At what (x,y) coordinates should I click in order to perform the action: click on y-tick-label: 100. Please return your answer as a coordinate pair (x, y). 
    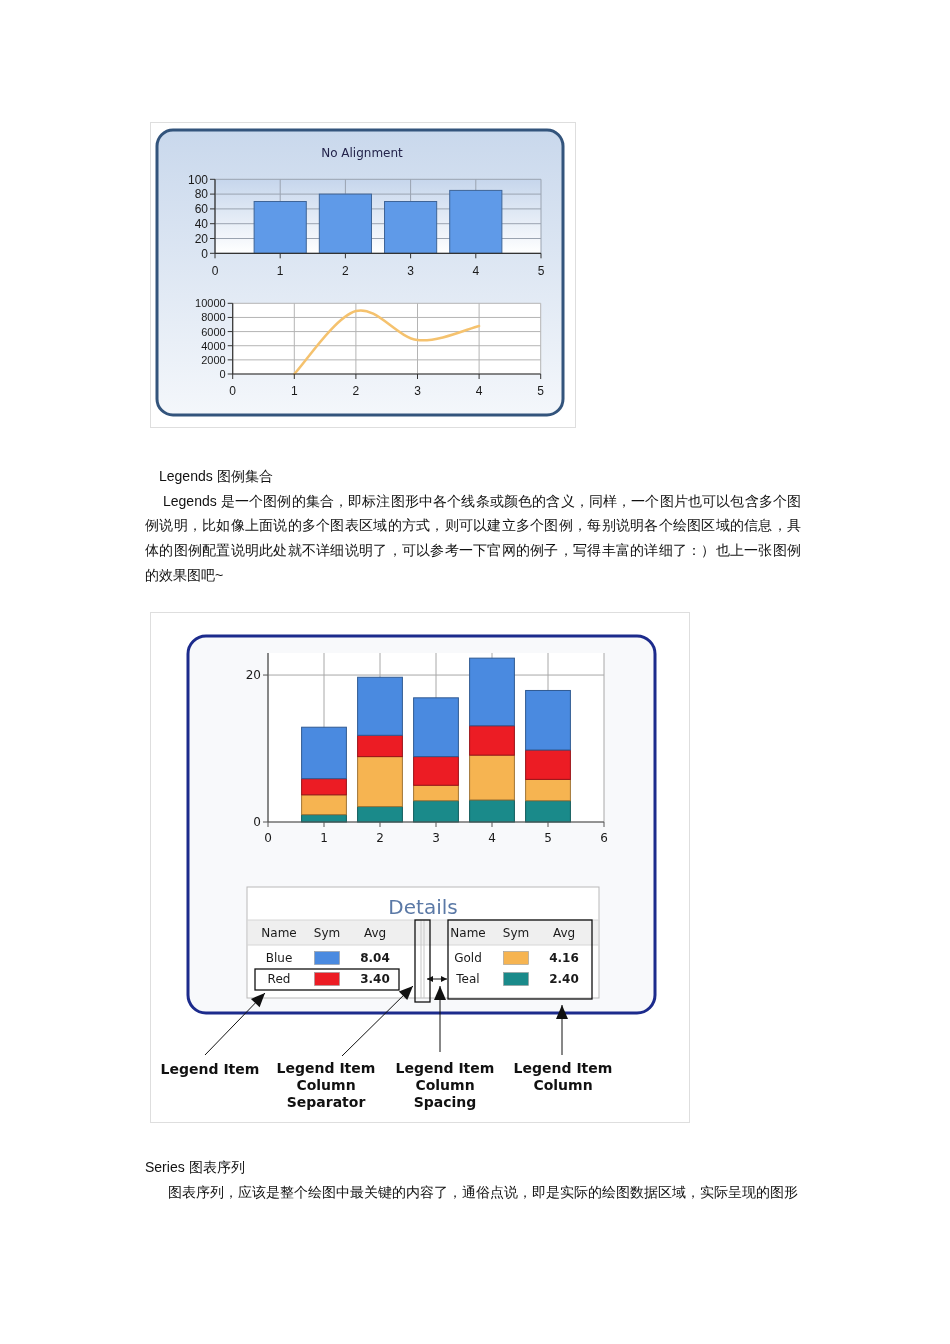
    Looking at the image, I should click on (198, 179).